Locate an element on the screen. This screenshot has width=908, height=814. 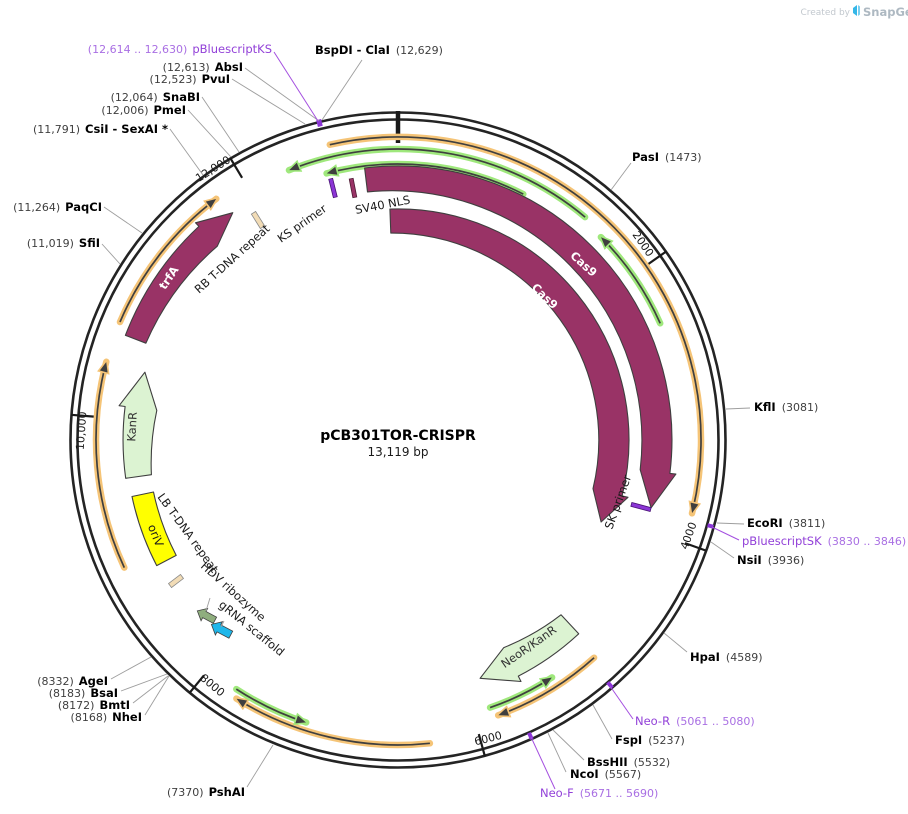
enzyme-label-pmei: (12,006) PmeI is located at coordinates (143, 110).